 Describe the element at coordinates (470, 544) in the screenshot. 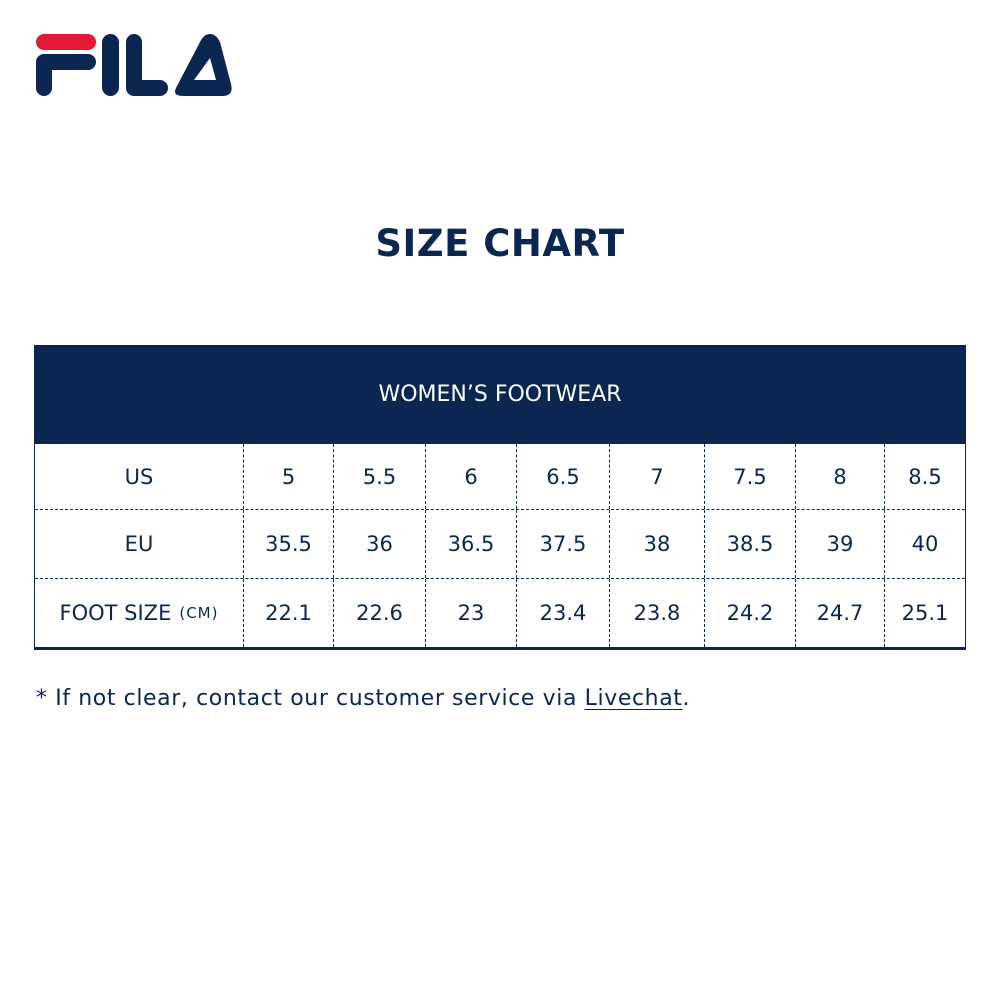

I see `table-cell: 36.5` at that location.